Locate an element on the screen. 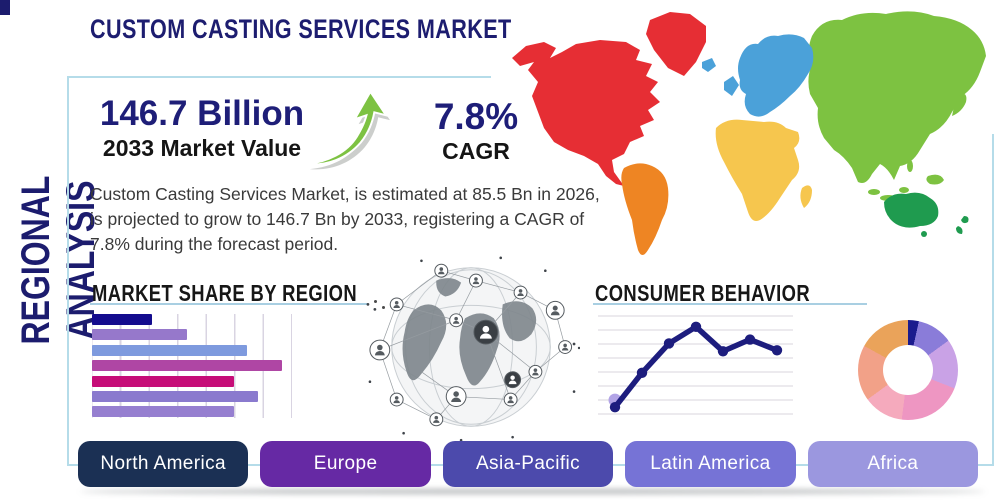 The width and height of the screenshot is (1000, 500). map-iceland is located at coordinates (709, 65).